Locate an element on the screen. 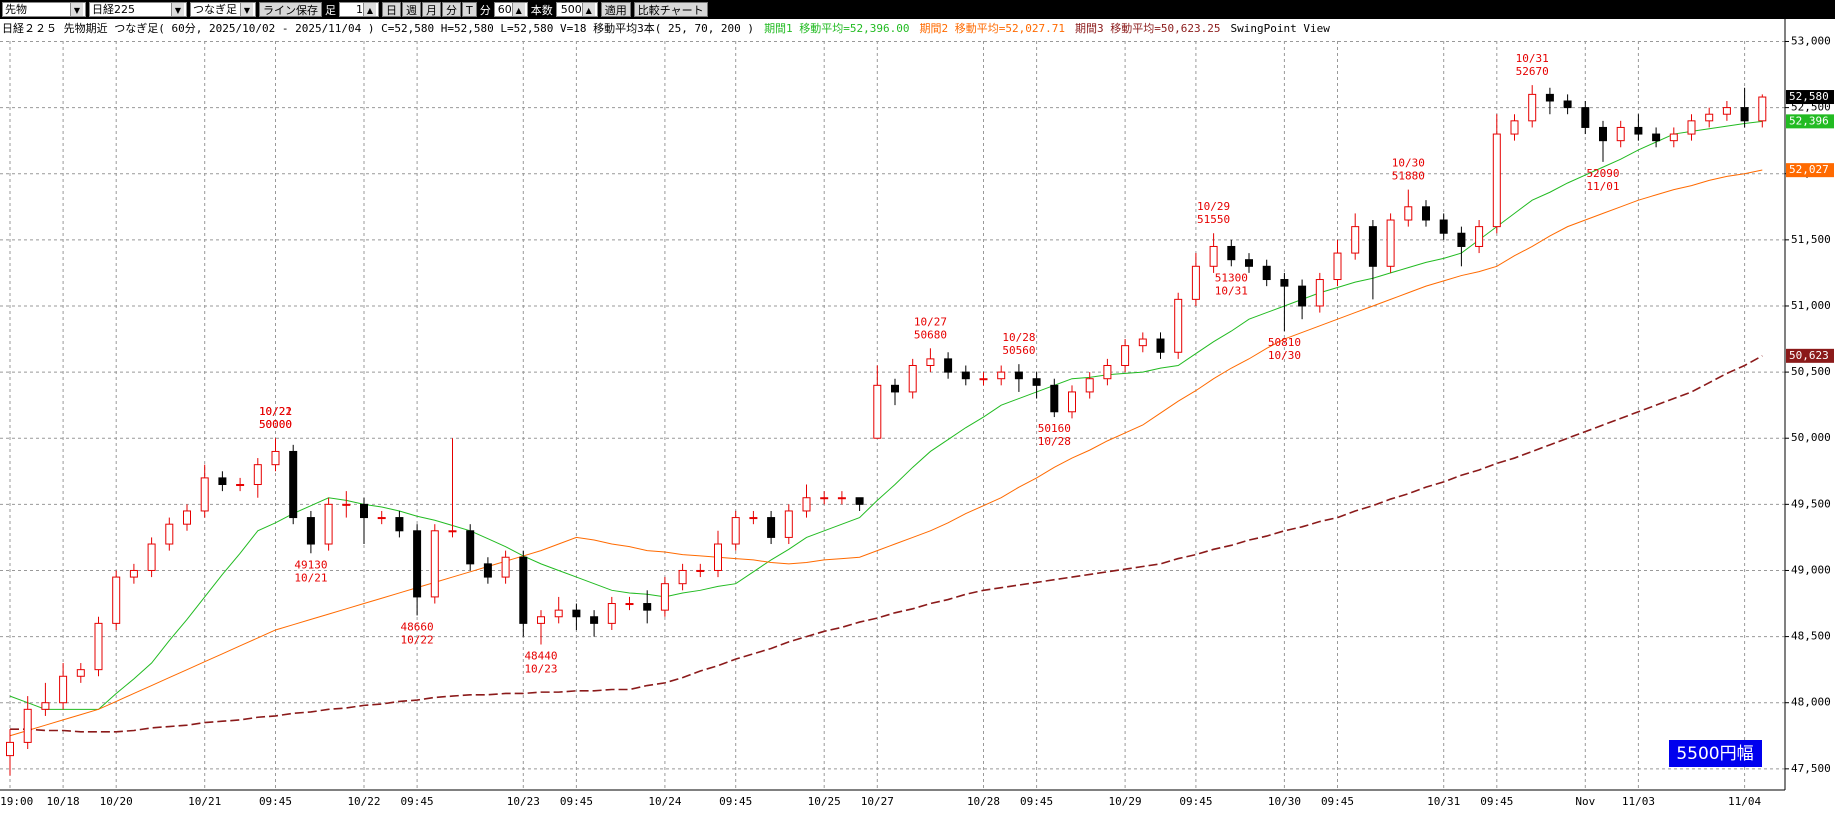 Image resolution: width=1835 pixels, height=817 pixels. period-button: 日 is located at coordinates (391, 9).